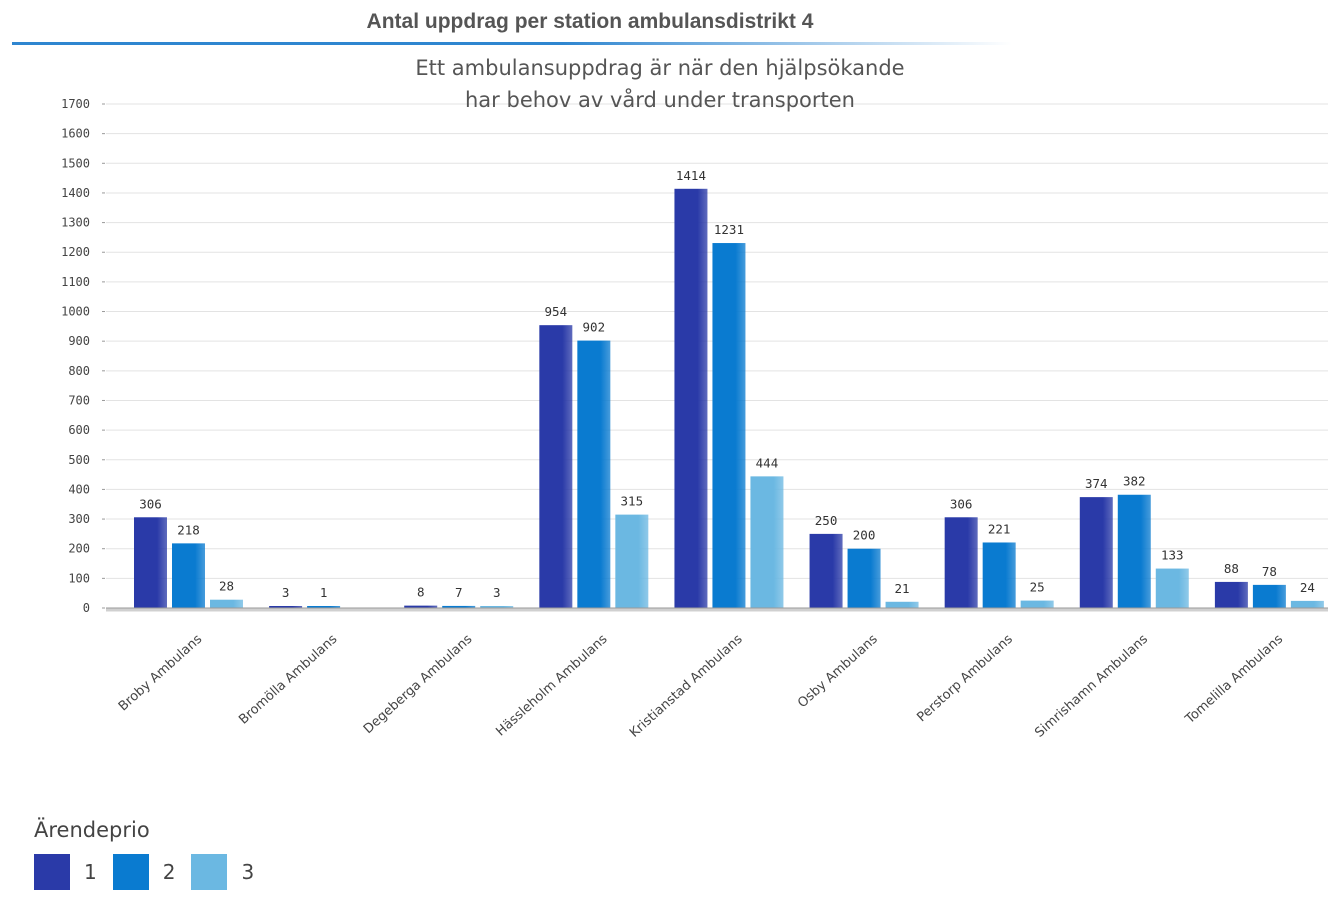 This screenshot has width=1330, height=898. I want to click on legend-item-2: 2, so click(144, 872).